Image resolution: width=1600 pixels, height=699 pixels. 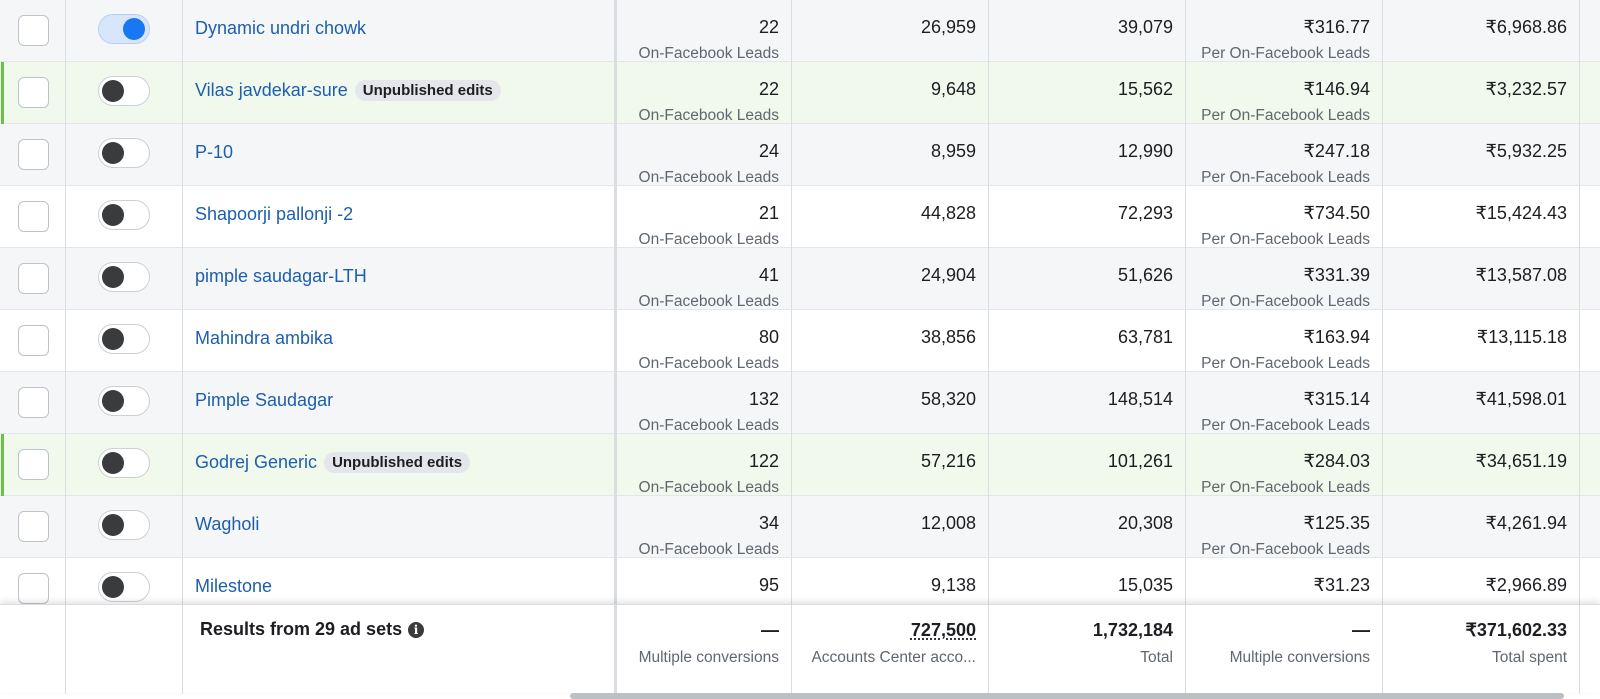 I want to click on cost-per-result-cell: ₹331.39 Per On-Facebook Leads, so click(x=1284, y=279).